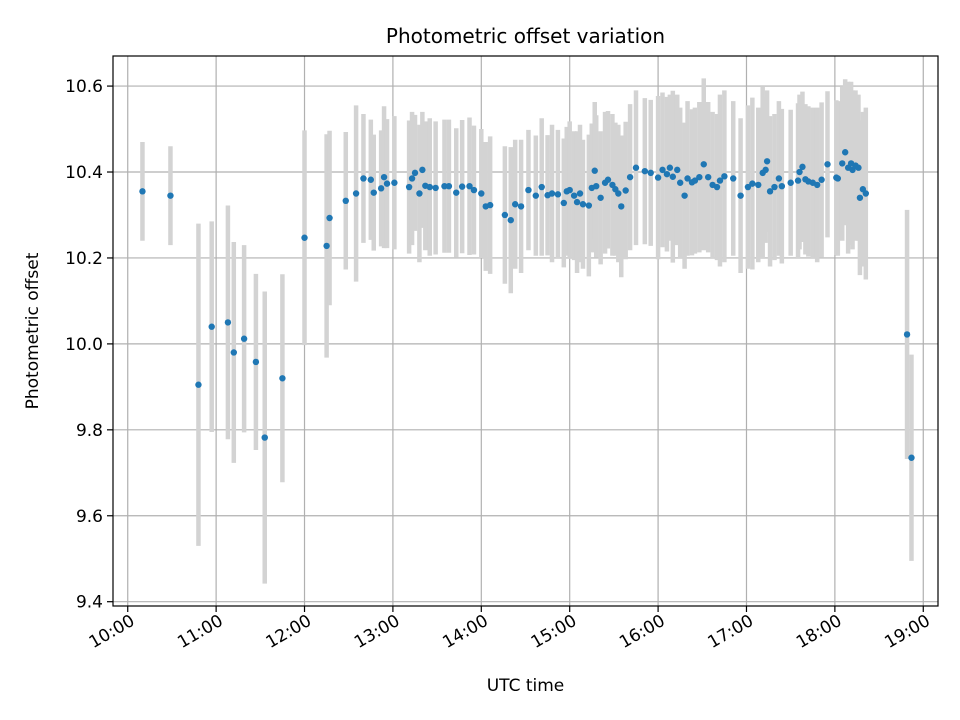  Describe the element at coordinates (89, 431) in the screenshot. I see `y-tick-label: 9.8` at that location.